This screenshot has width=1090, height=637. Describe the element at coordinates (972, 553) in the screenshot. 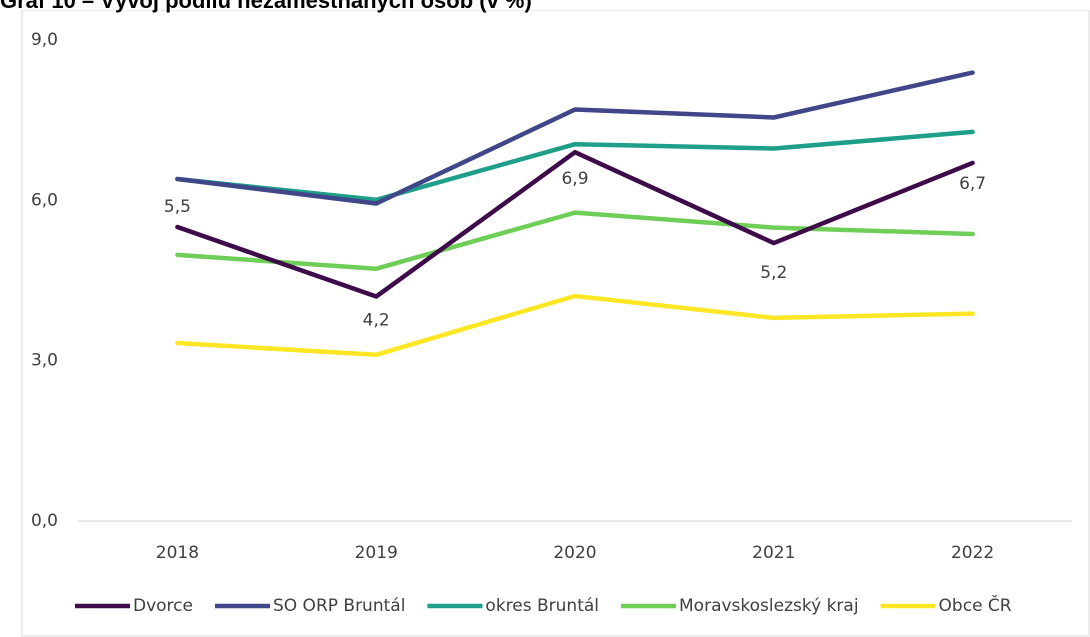

I see `x-tick-label: 2022` at that location.